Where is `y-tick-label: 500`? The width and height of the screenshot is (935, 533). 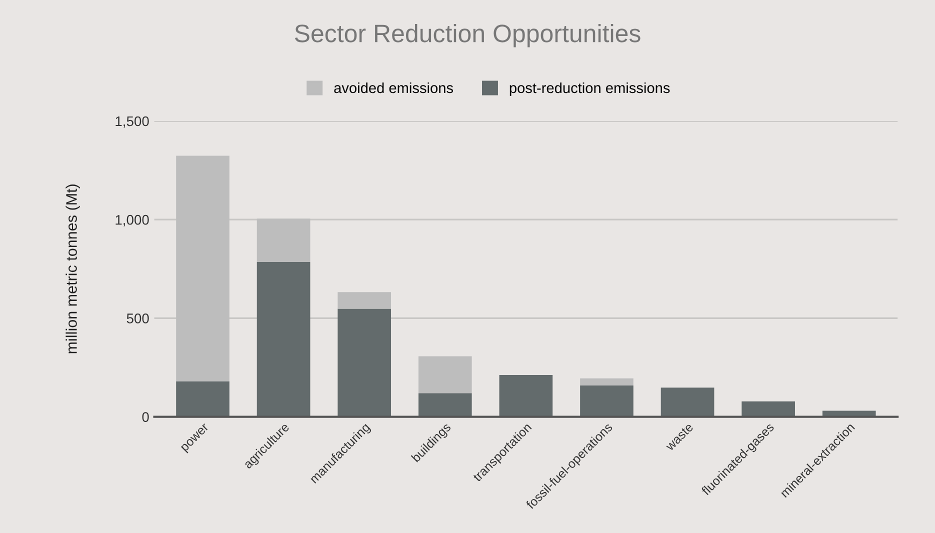 y-tick-label: 500 is located at coordinates (137, 319).